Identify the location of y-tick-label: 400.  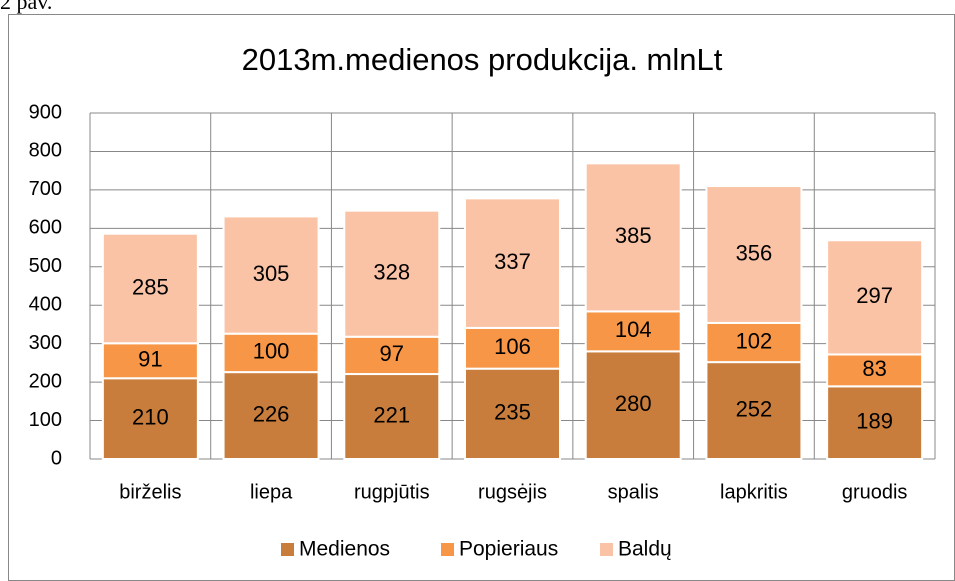
(45, 305).